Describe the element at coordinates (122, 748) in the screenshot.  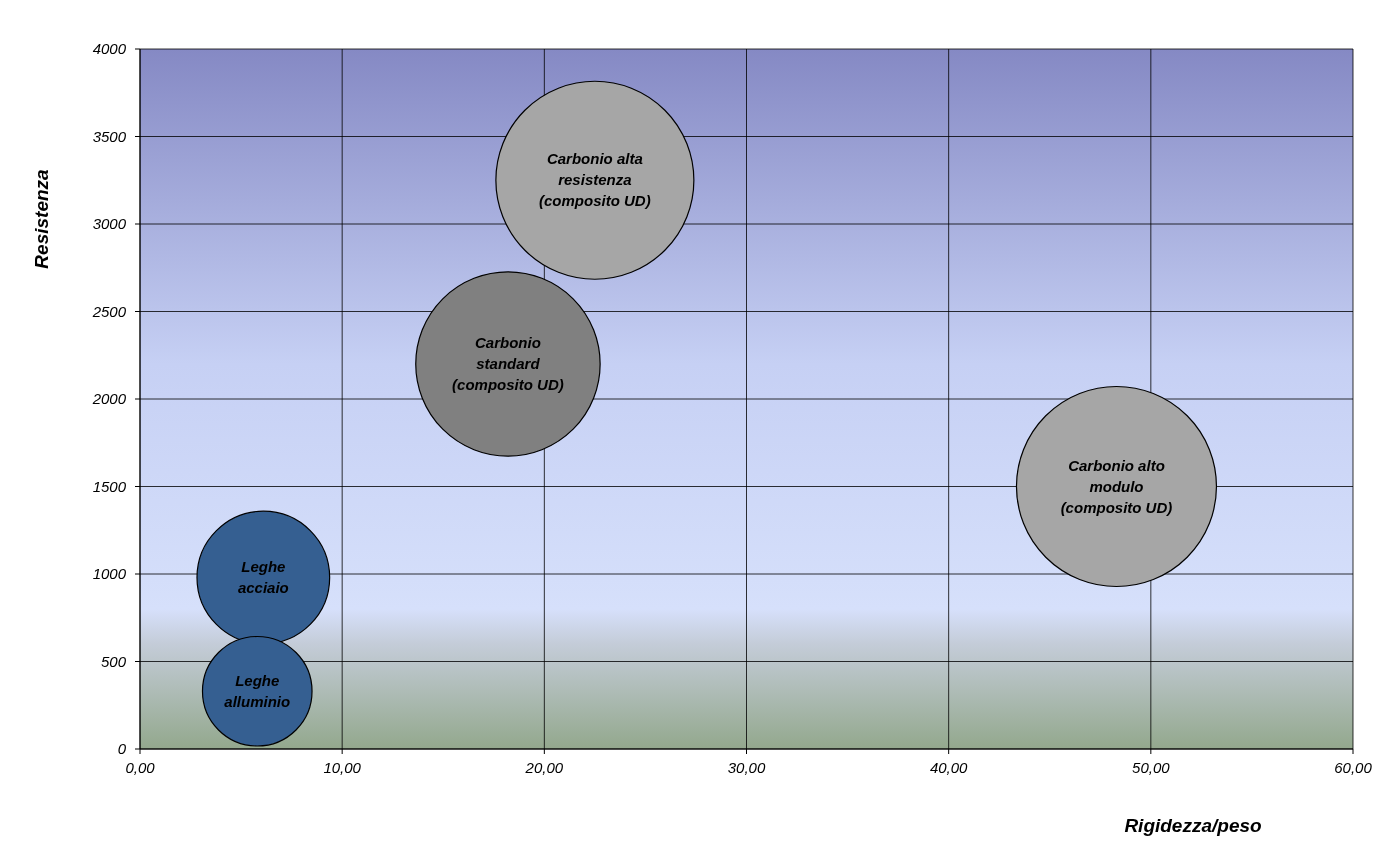
I see `y-tick-label: 0` at that location.